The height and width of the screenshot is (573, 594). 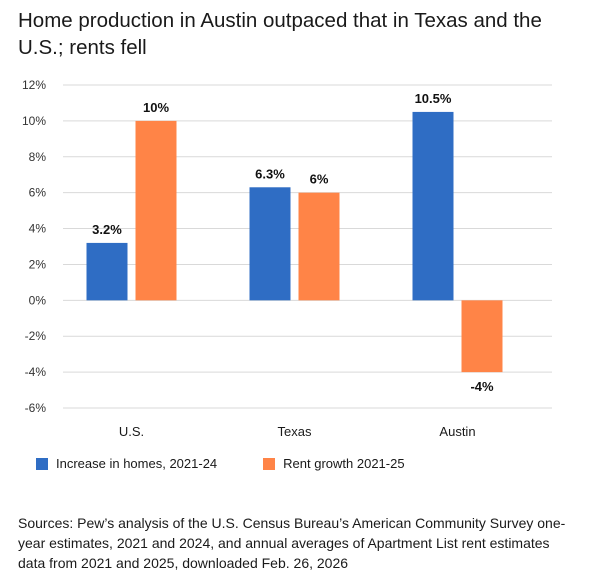 I want to click on y-tick-label: 6%, so click(x=38, y=193).